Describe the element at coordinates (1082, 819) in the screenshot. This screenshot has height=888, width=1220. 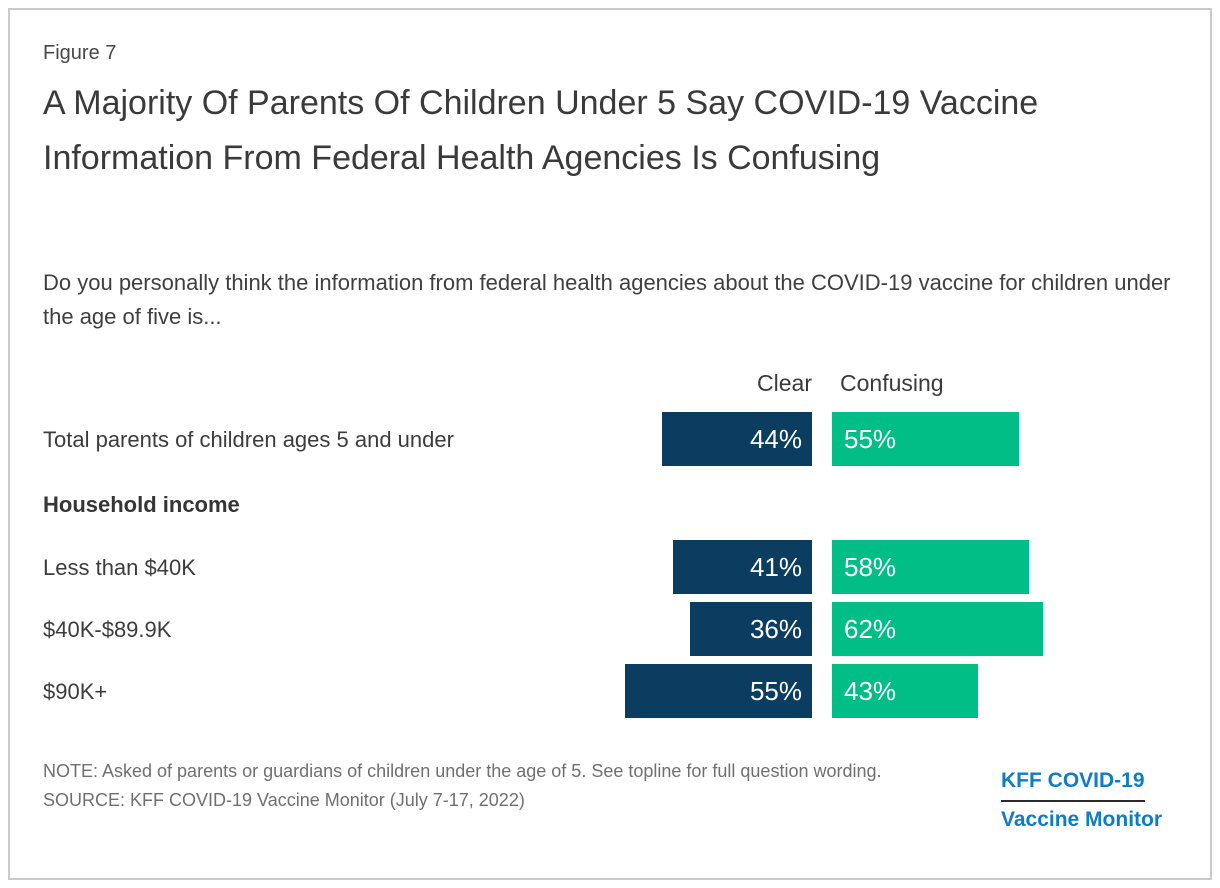
I see `logo-line-2: Vaccine Monitor` at that location.